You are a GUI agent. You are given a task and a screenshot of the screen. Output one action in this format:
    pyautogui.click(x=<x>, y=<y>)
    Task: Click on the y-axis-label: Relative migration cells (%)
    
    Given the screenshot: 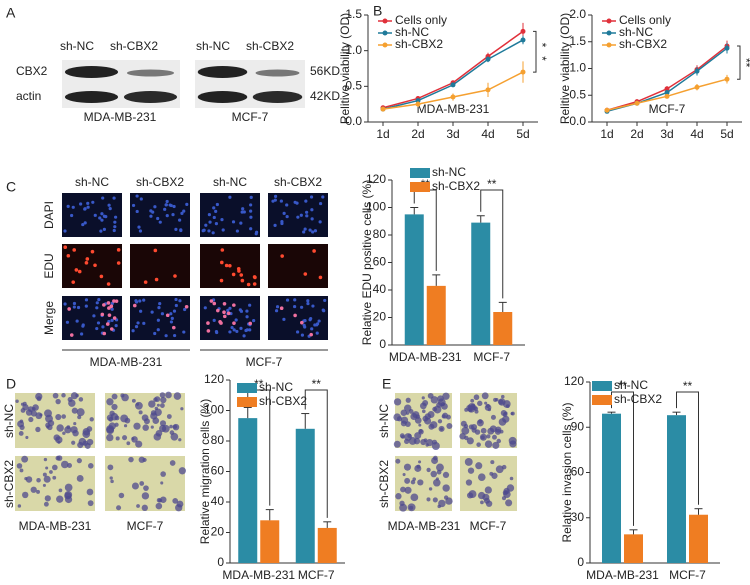 What is the action you would take?
    pyautogui.click(x=205, y=471)
    